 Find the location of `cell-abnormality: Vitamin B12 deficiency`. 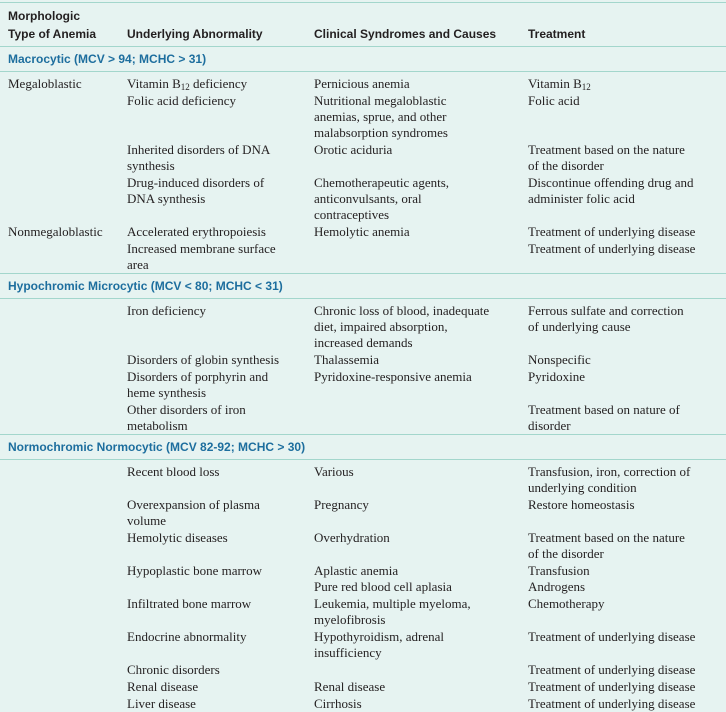

cell-abnormality: Vitamin B12 deficiency is located at coordinates (220, 82).